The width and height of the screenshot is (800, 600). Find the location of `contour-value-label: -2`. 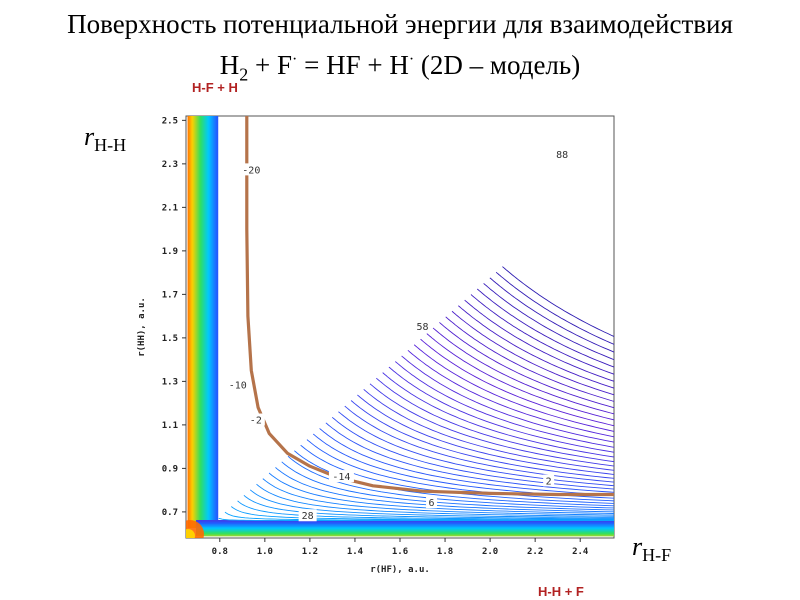

contour-value-label: -2 is located at coordinates (256, 421).